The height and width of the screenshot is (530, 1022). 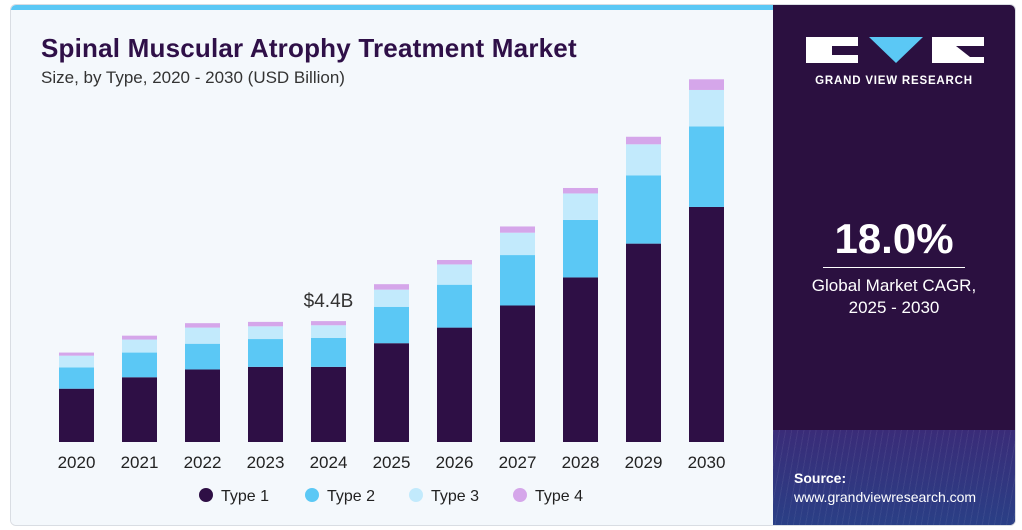 I want to click on x-tick-label-2028: 2028, so click(x=581, y=462).